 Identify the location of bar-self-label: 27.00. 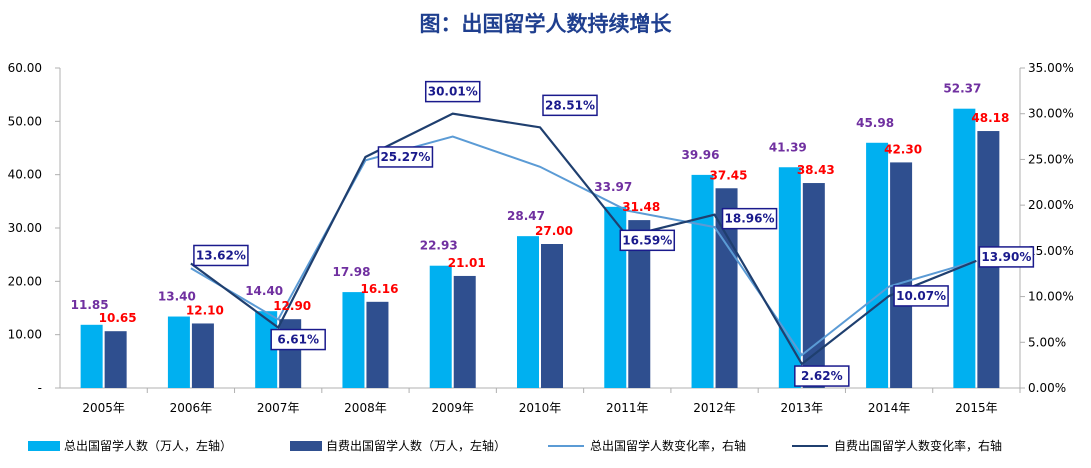
(554, 231).